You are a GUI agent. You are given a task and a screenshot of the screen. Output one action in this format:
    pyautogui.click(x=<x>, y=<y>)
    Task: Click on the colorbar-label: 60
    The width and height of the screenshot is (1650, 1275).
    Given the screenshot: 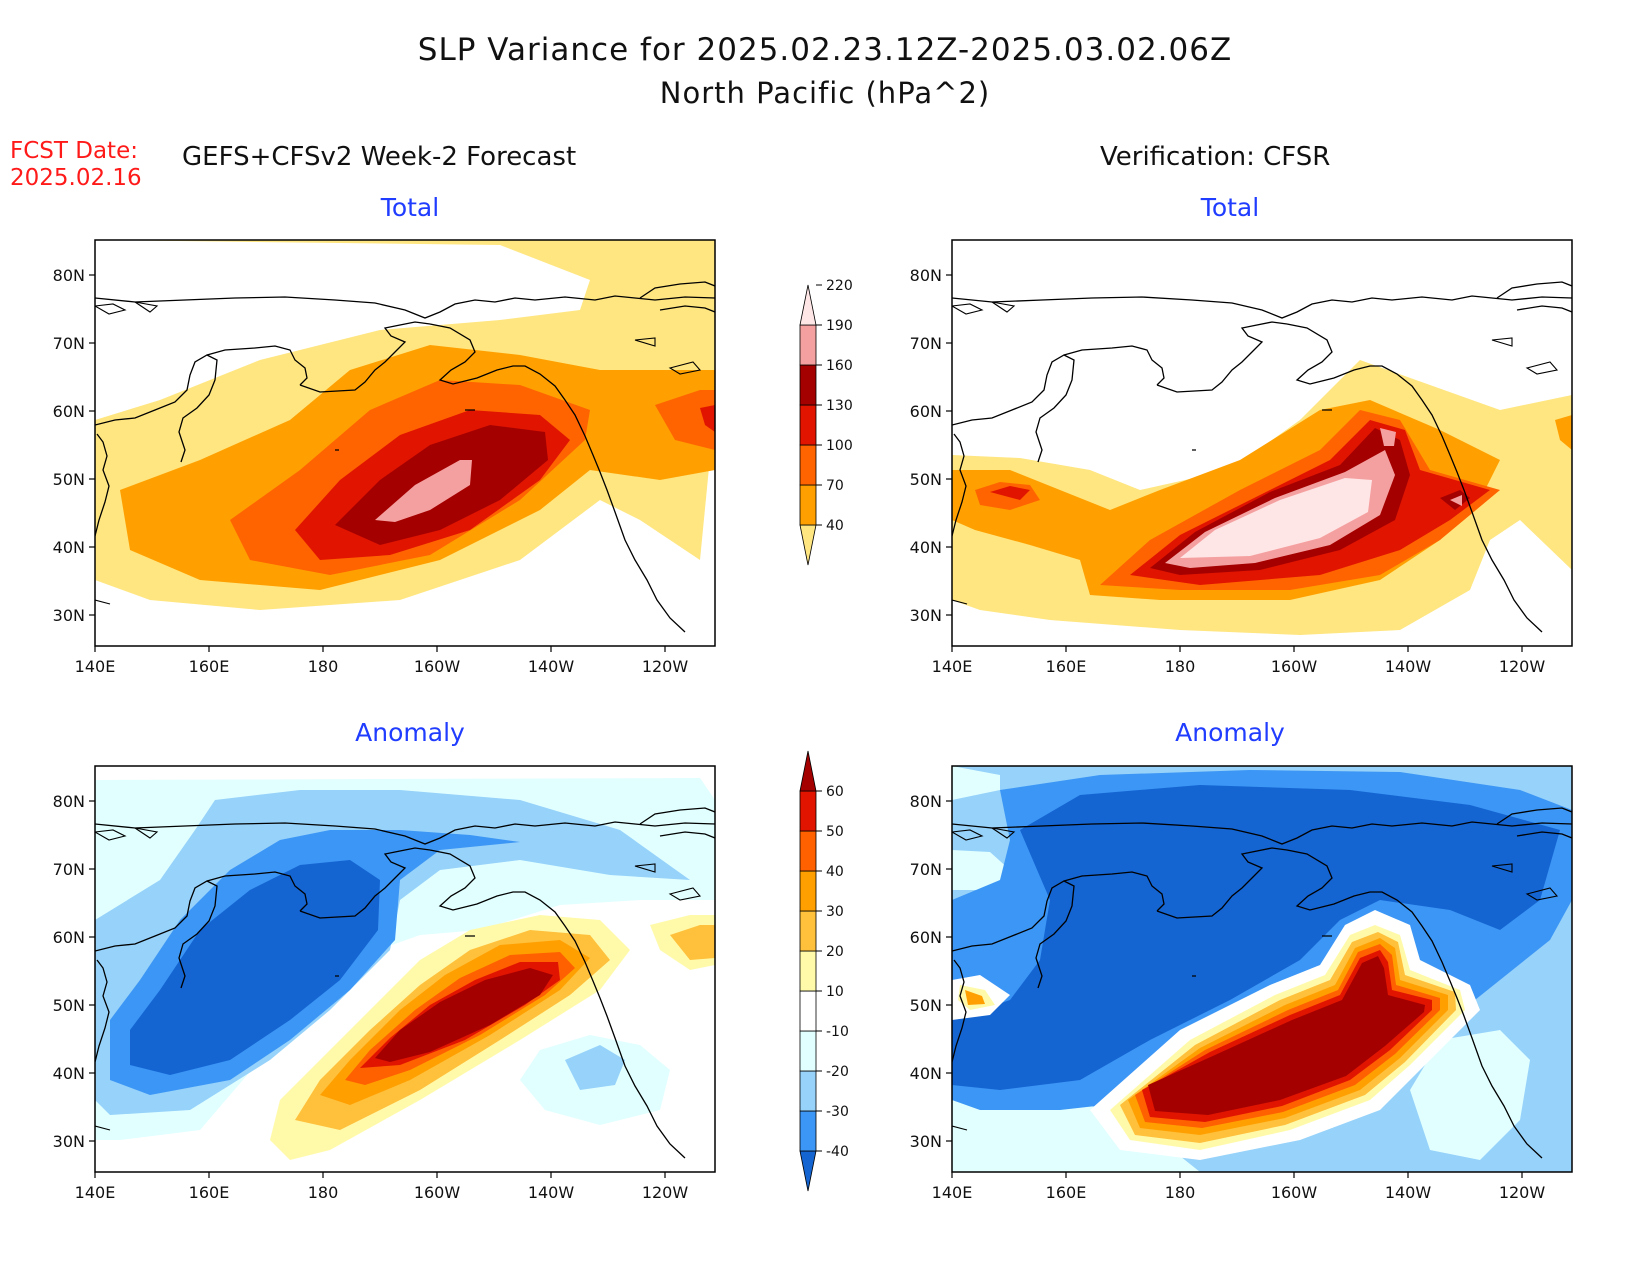 What is the action you would take?
    pyautogui.click(x=835, y=792)
    